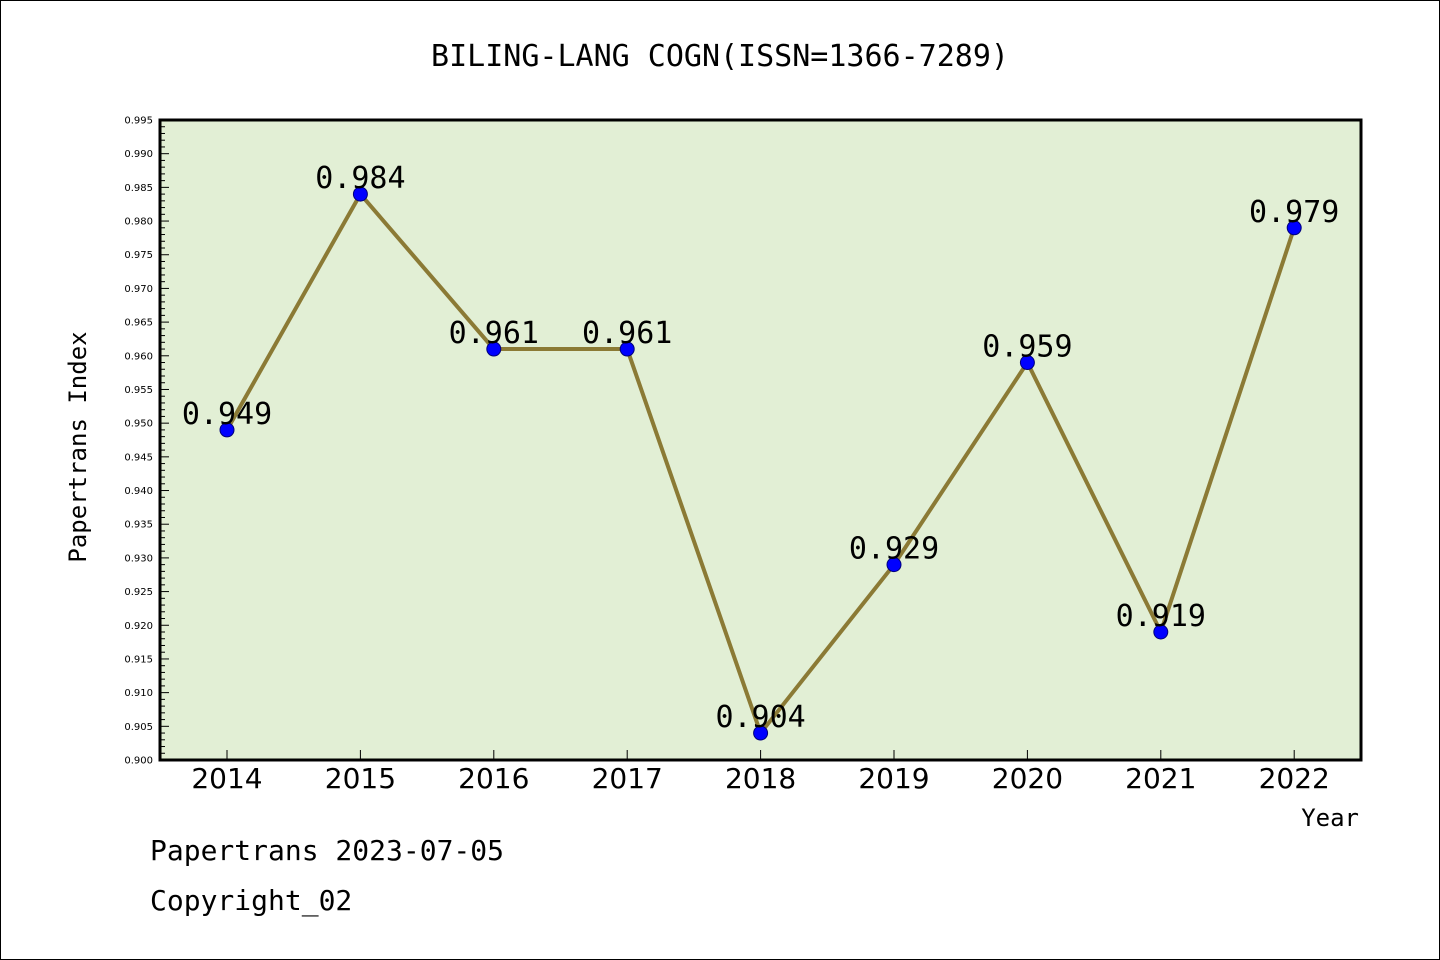 The image size is (1440, 960). Describe the element at coordinates (138, 255) in the screenshot. I see `y-tick-label: 0.975` at that location.